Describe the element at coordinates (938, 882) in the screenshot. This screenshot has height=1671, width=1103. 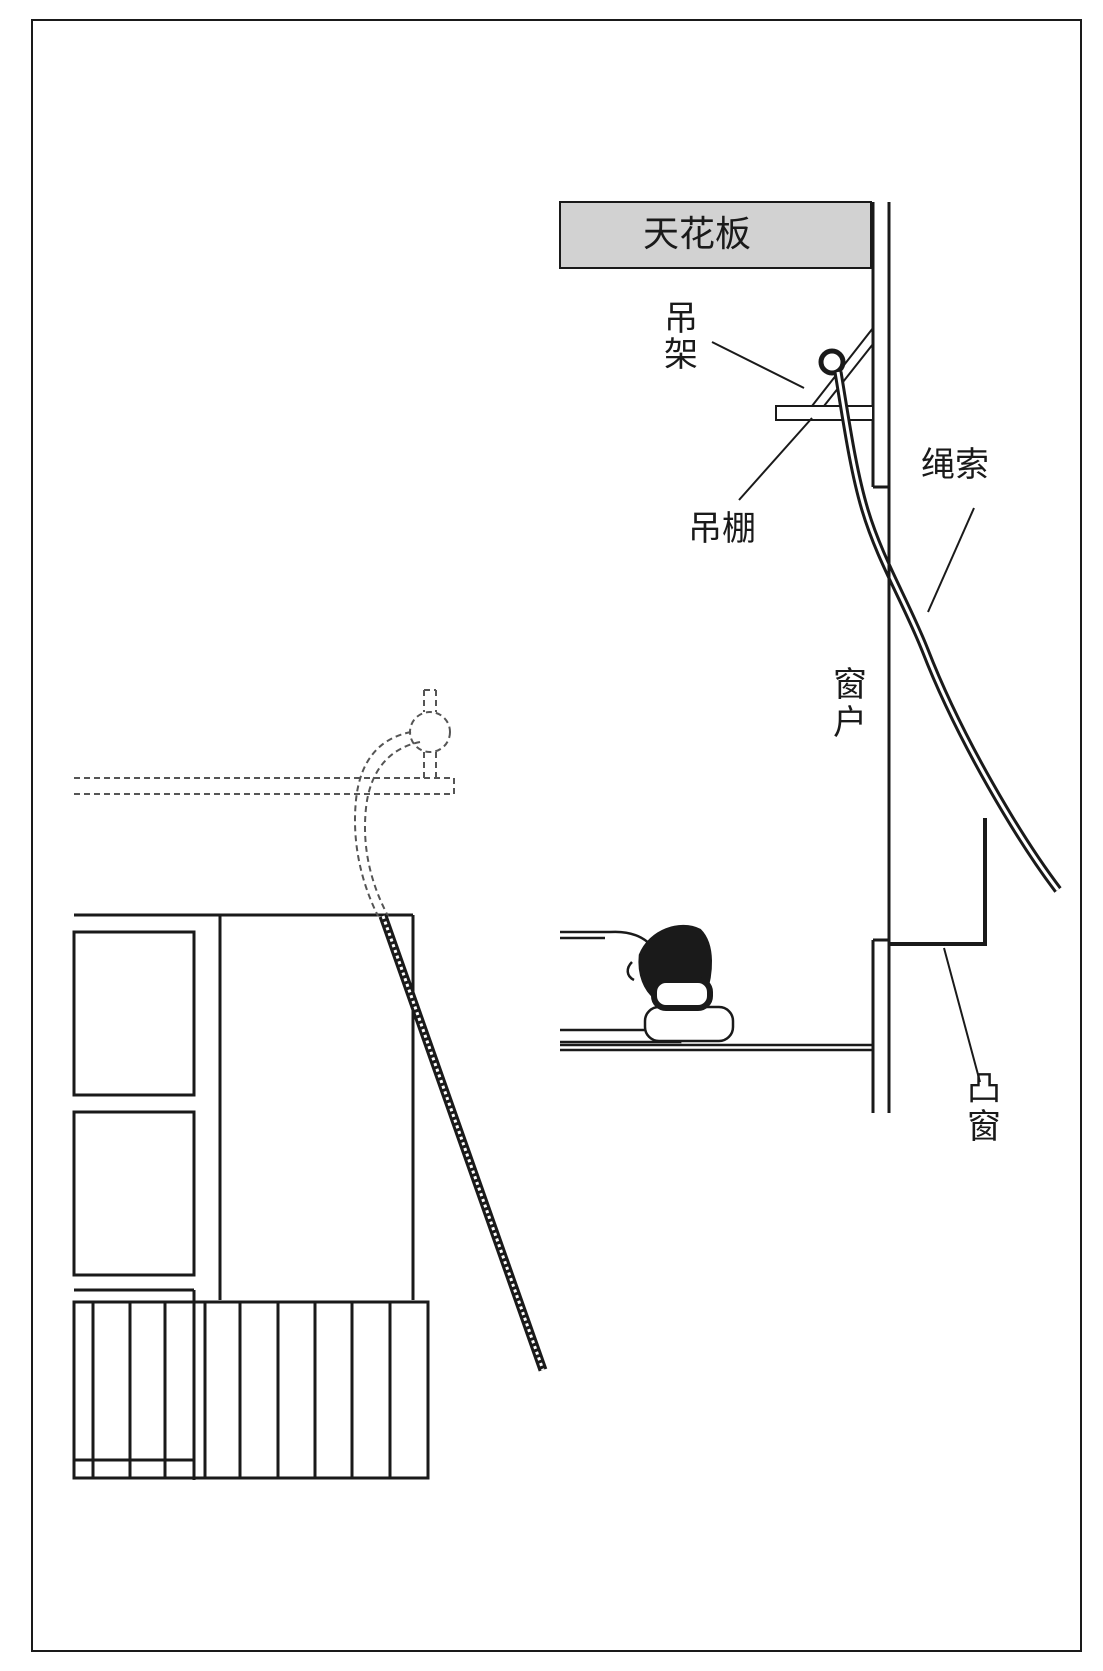
I see `bay-window` at that location.